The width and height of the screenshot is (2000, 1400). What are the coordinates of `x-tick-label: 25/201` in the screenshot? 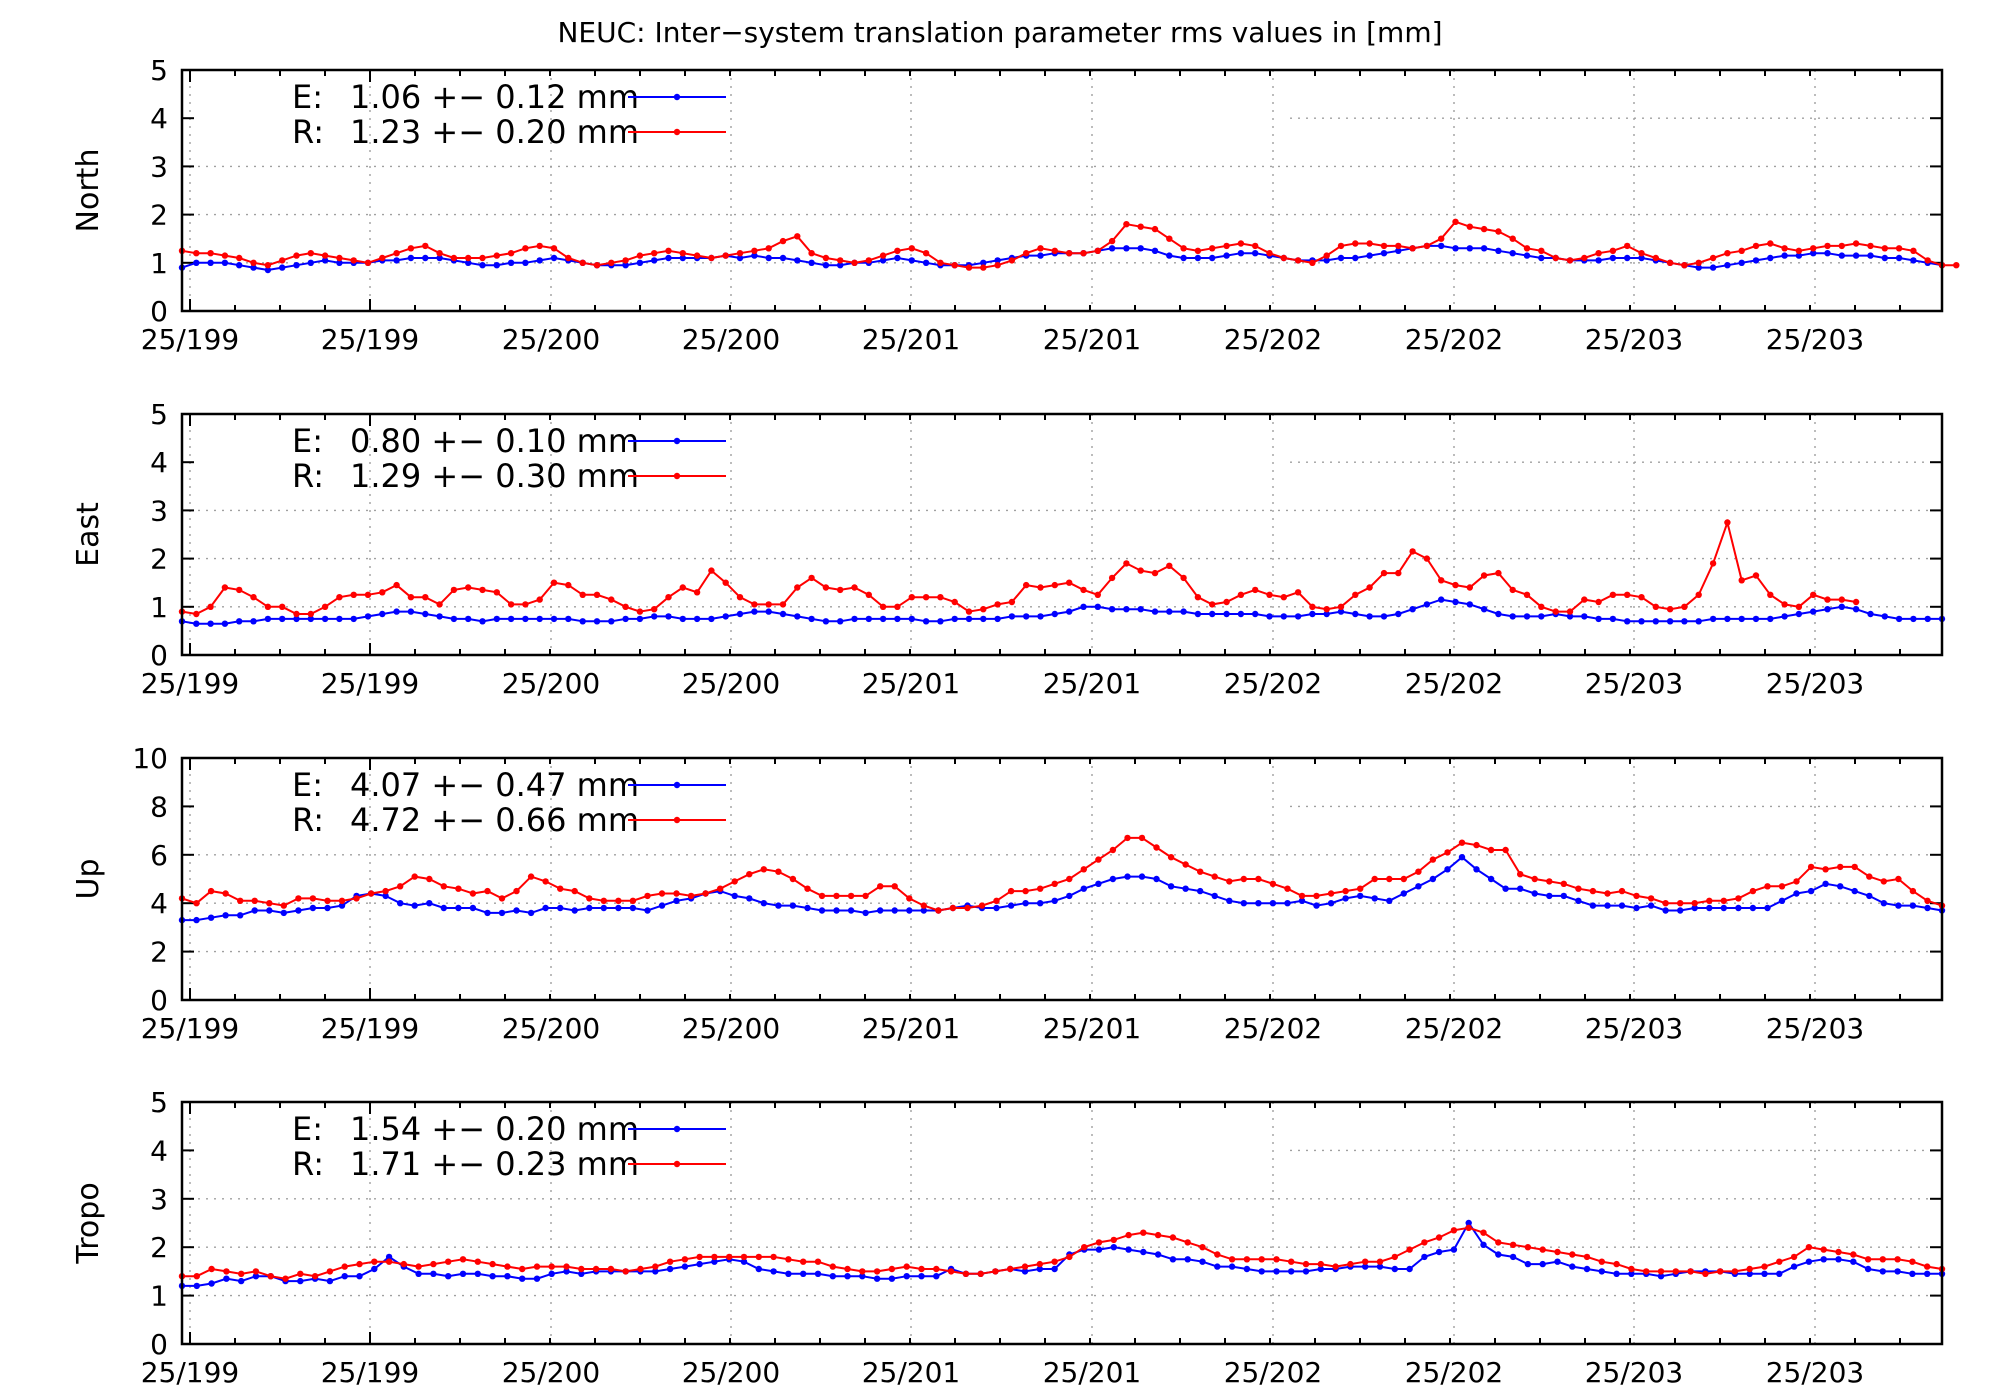 It's located at (1092, 1372).